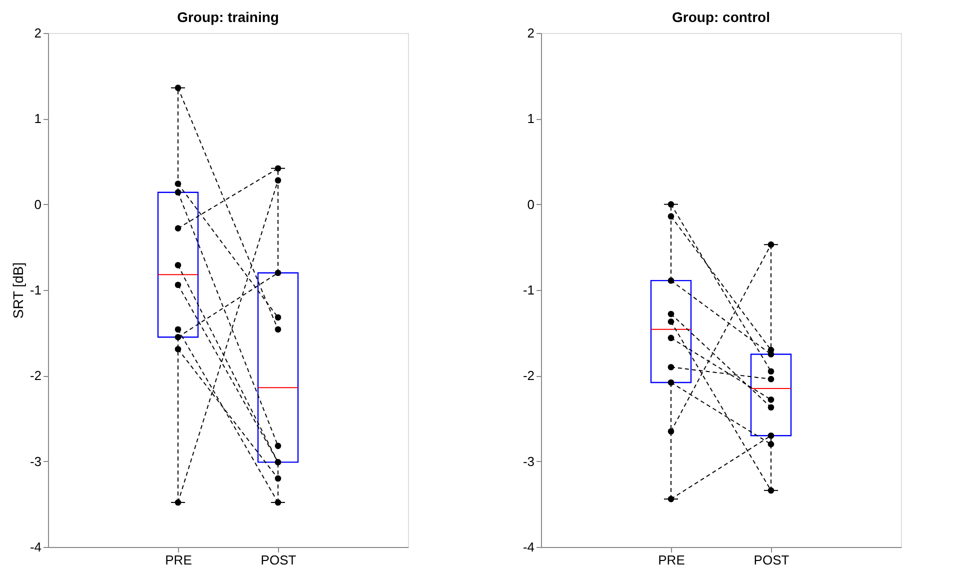 This screenshot has height=583, width=964. What do you see at coordinates (18, 290) in the screenshot?
I see `y-axis-title: SRT [dB]` at bounding box center [18, 290].